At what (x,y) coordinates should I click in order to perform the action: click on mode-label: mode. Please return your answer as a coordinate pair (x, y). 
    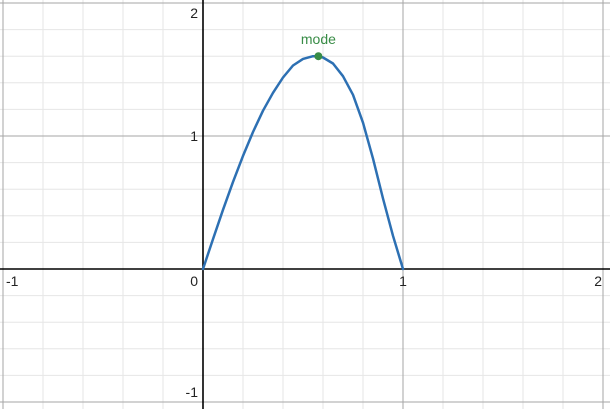
    Looking at the image, I should click on (318, 39).